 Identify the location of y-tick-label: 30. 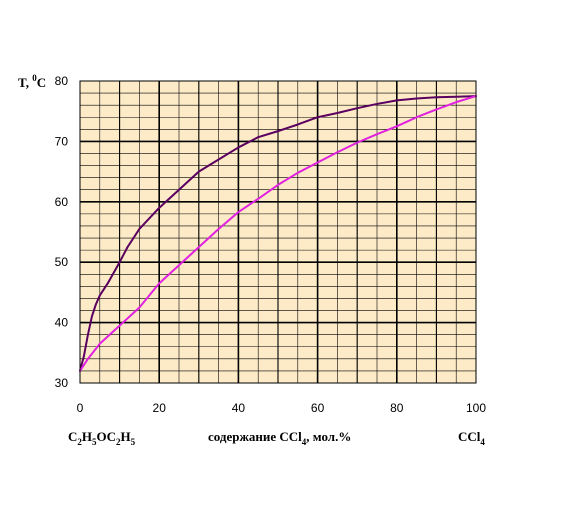
(62, 383).